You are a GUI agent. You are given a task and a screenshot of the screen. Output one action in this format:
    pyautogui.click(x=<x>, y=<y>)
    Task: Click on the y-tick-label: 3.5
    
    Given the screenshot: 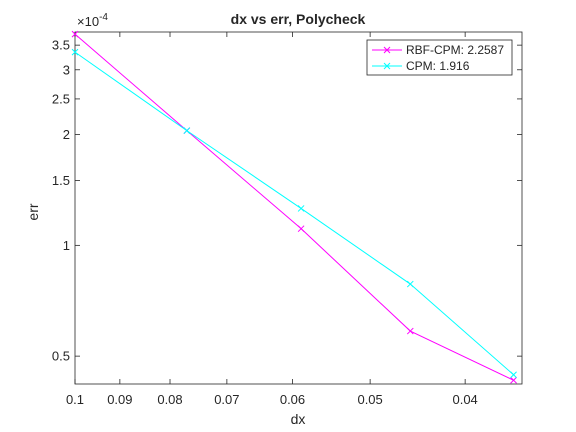 What is the action you would take?
    pyautogui.click(x=61, y=45)
    